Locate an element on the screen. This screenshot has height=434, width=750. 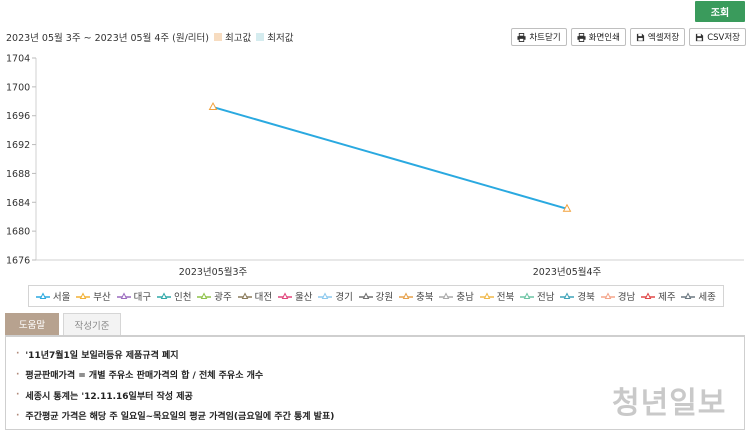
legend-item: 전남 is located at coordinates (537, 296).